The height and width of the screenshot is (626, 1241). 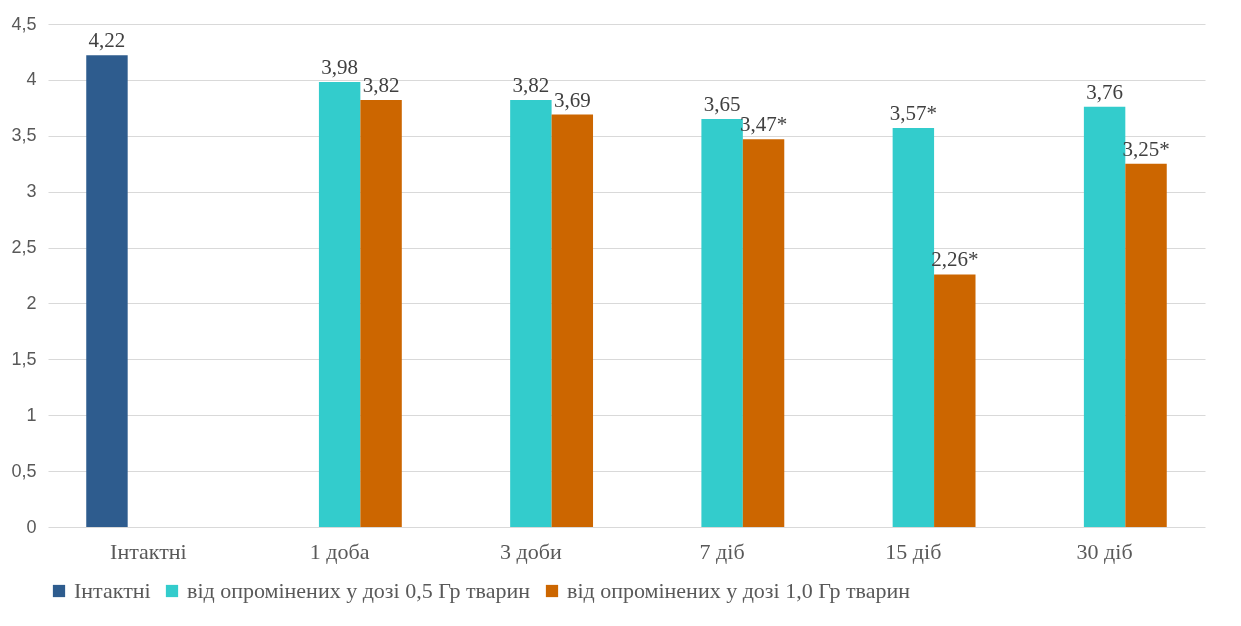 I want to click on y-tick-label: 4,5, so click(x=24, y=23).